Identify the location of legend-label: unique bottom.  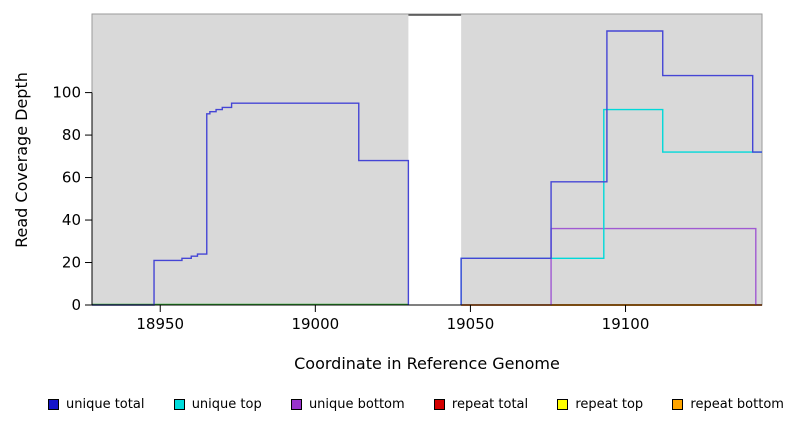
(356, 404).